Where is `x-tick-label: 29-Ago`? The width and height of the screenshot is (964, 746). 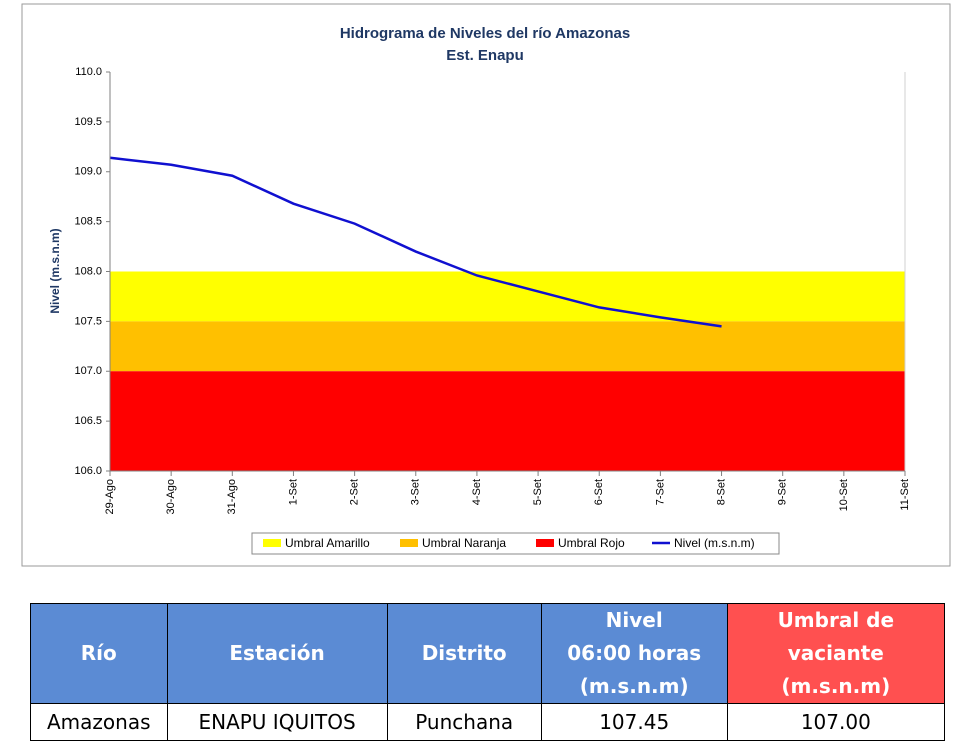 x-tick-label: 29-Ago is located at coordinates (110, 496).